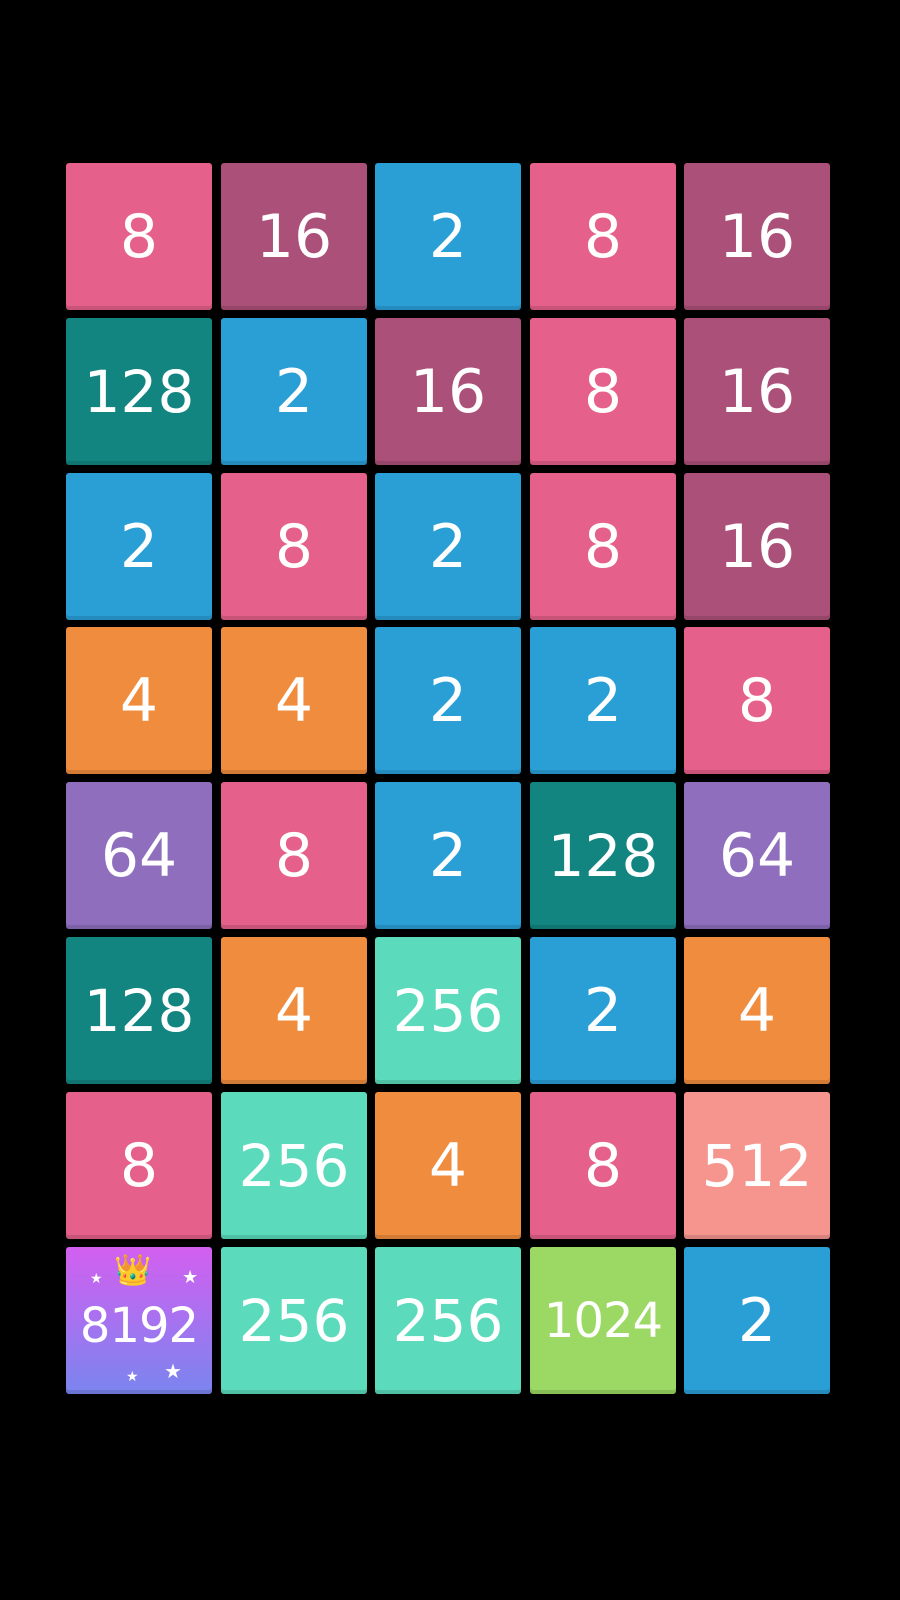 The image size is (900, 1600). I want to click on tile-value: 512, so click(757, 1165).